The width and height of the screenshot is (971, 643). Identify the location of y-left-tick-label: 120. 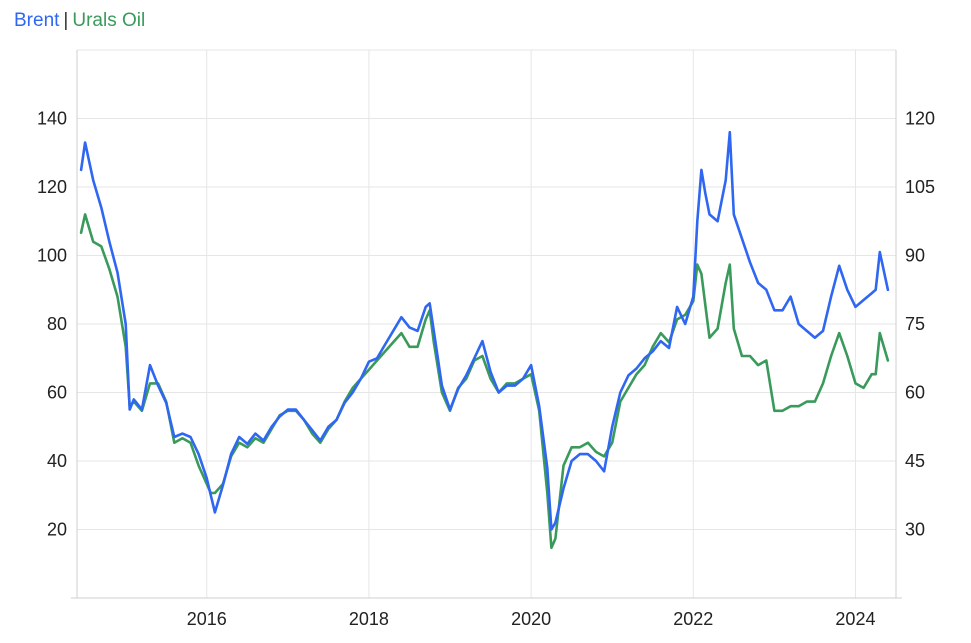
(52, 187).